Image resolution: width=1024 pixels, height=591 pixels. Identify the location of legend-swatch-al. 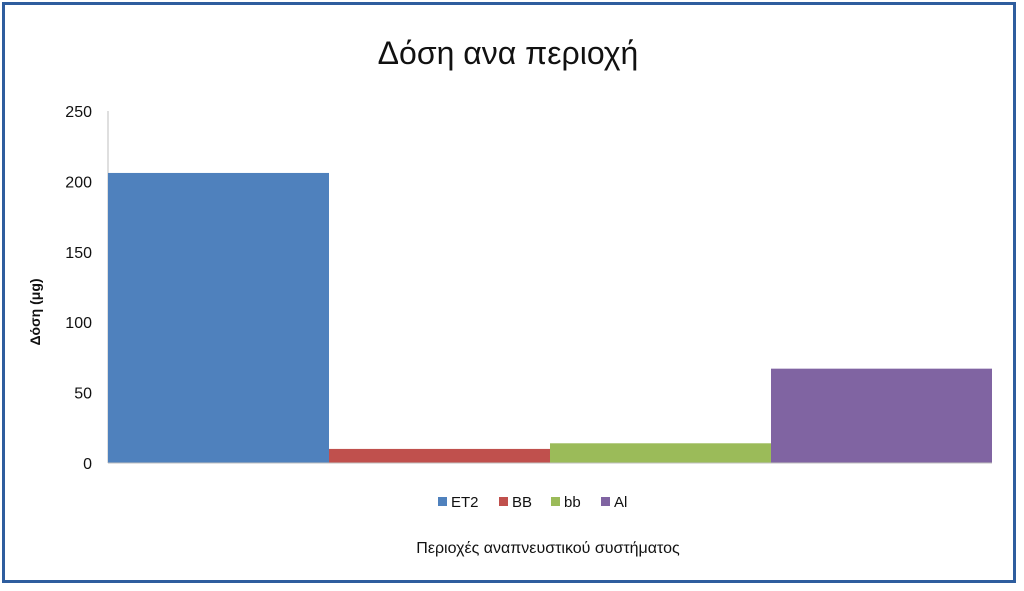
(605, 501).